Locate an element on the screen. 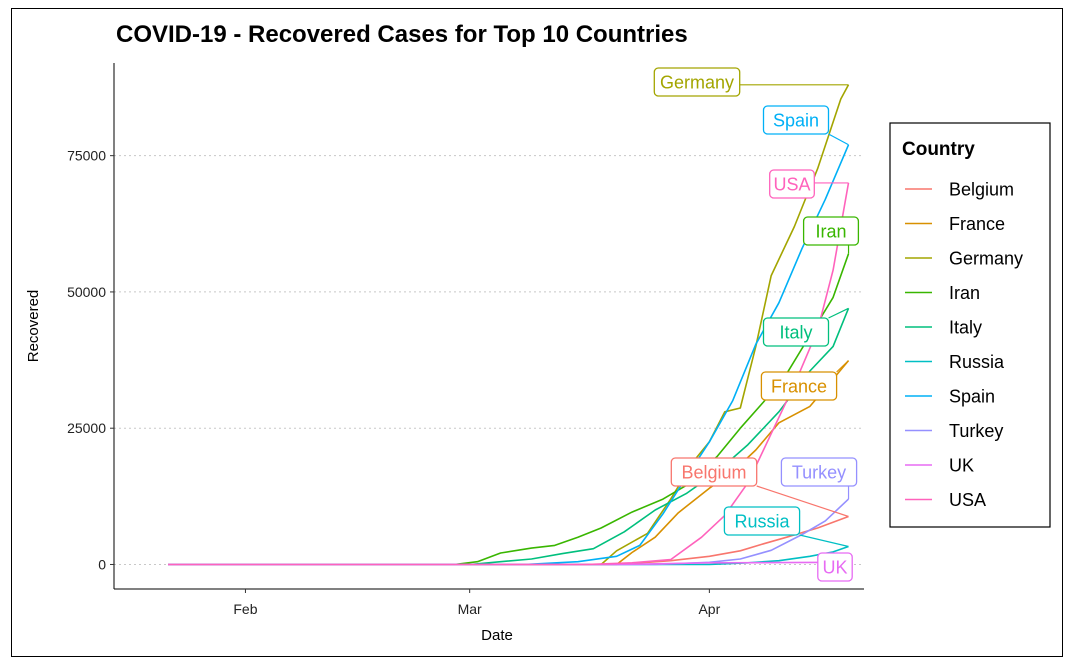  legend-label: Russia is located at coordinates (977, 362).